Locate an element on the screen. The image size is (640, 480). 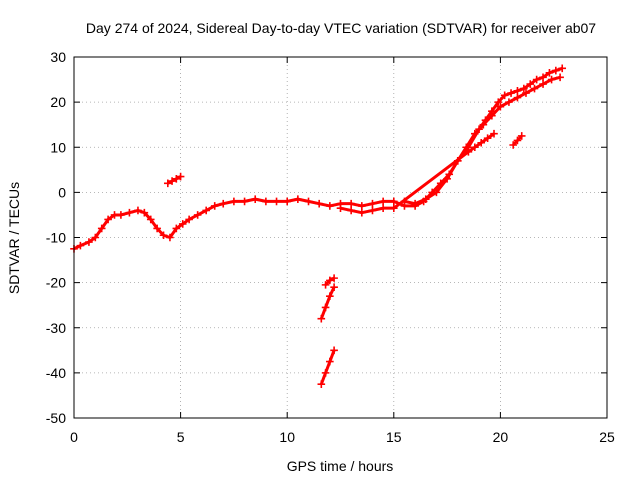
y-tick-label: -50 is located at coordinates (56, 418).